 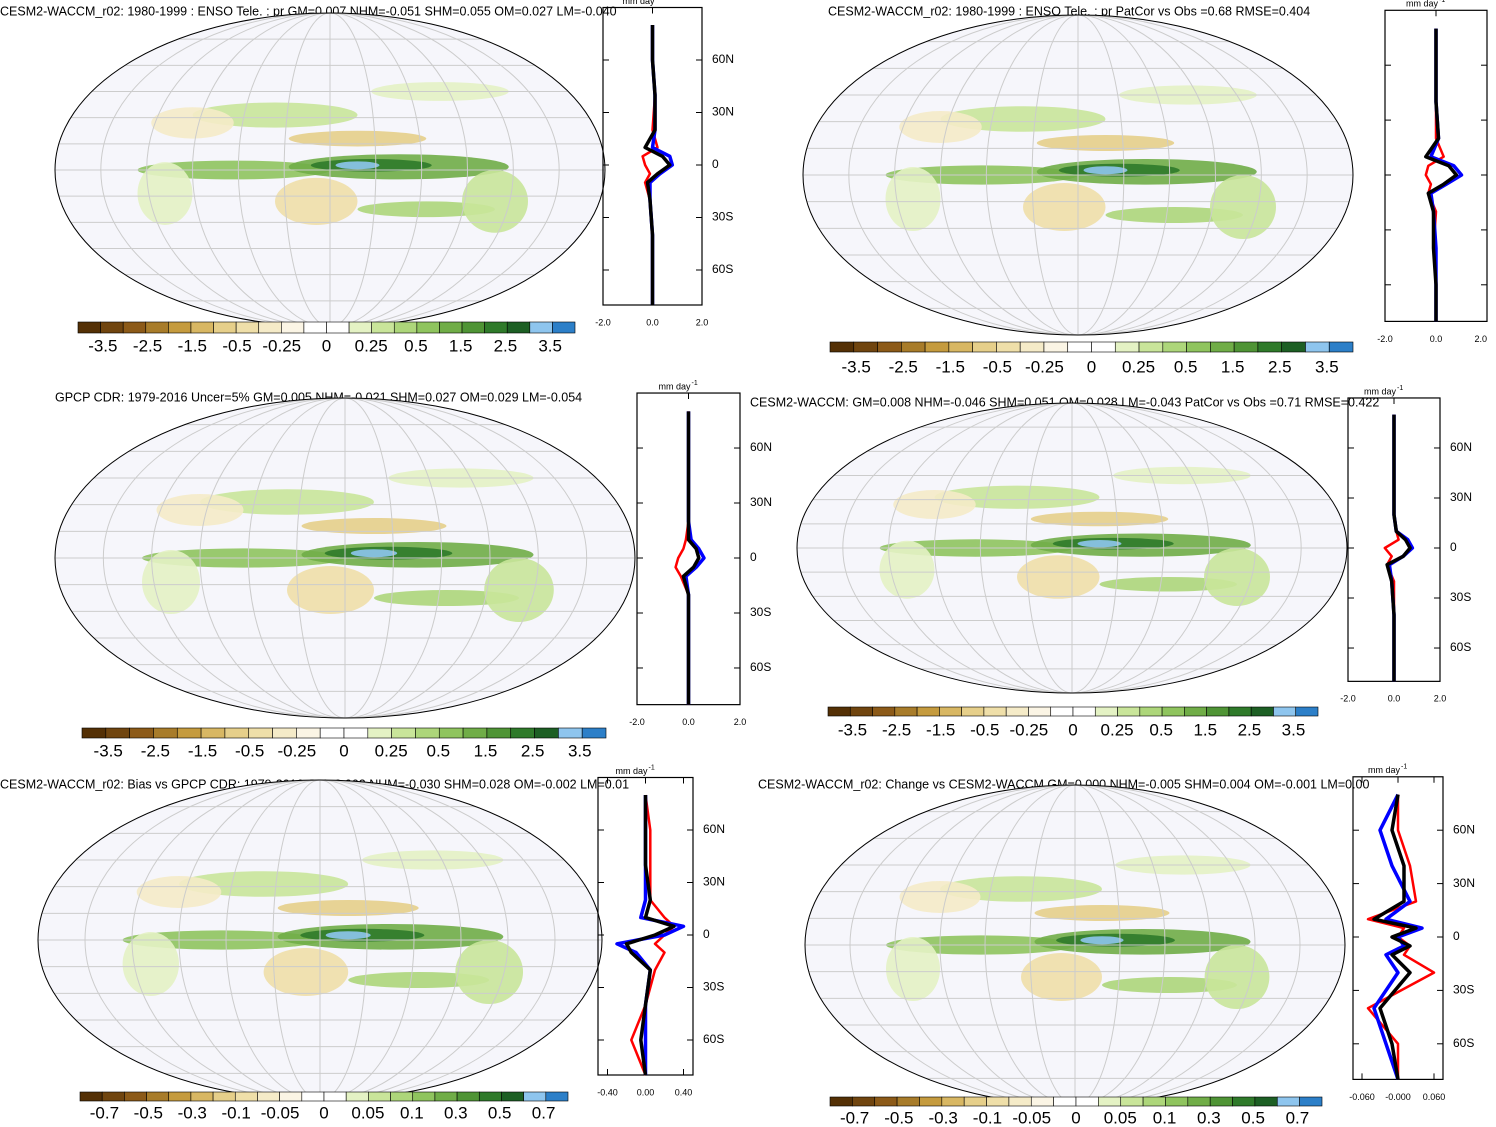 I want to click on colorbar-label: -0.1, so click(x=236, y=1112).